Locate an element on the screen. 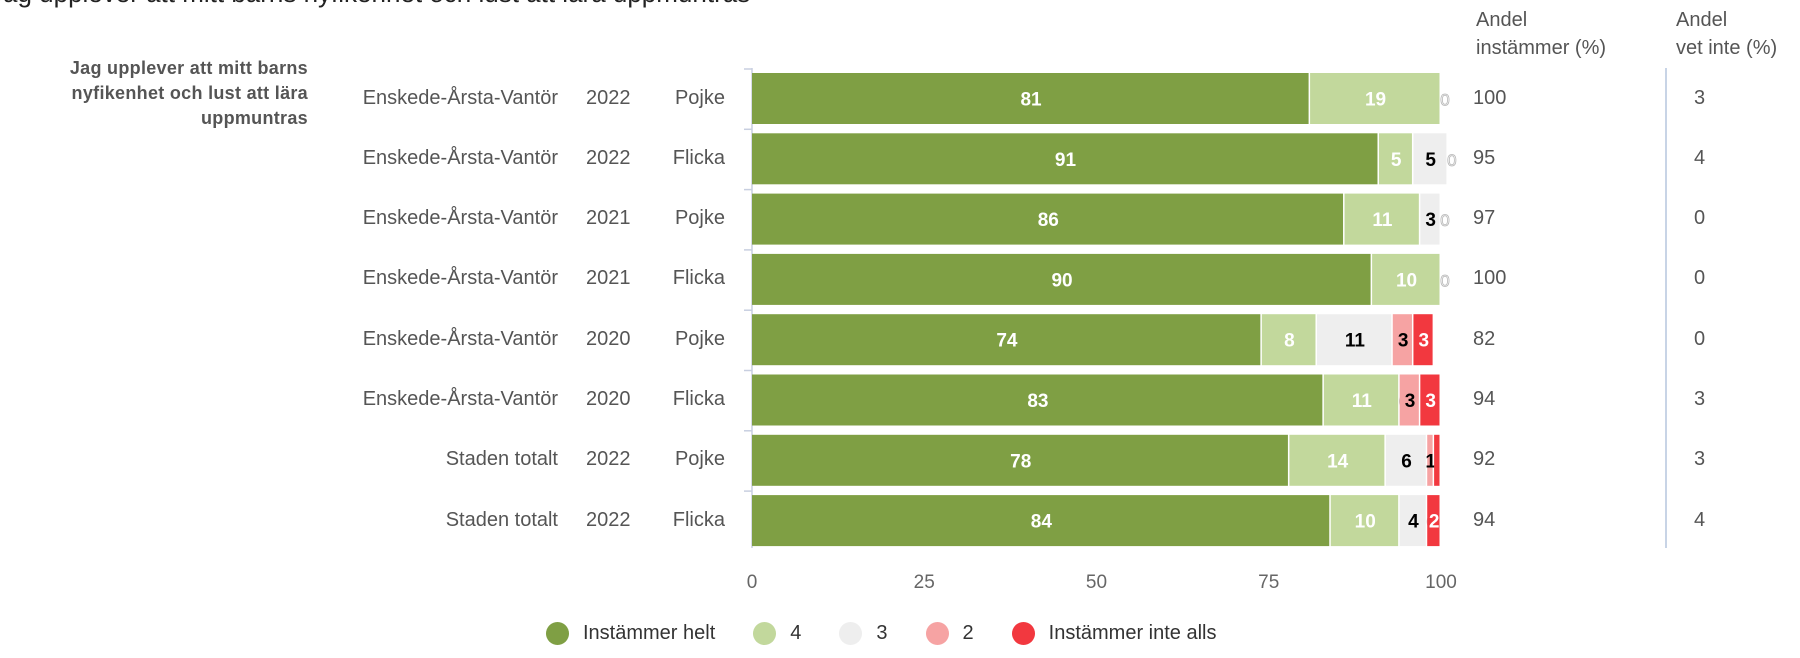  data-label: 91 is located at coordinates (1066, 160).